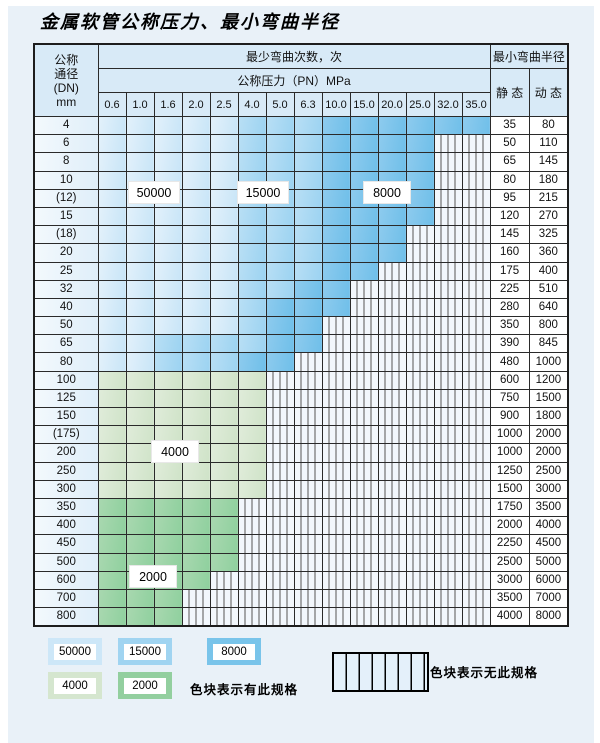 Image resolution: width=600 pixels, height=743 pixels. Describe the element at coordinates (66, 59) in the screenshot. I see `dn-header-line1: 公称` at that location.